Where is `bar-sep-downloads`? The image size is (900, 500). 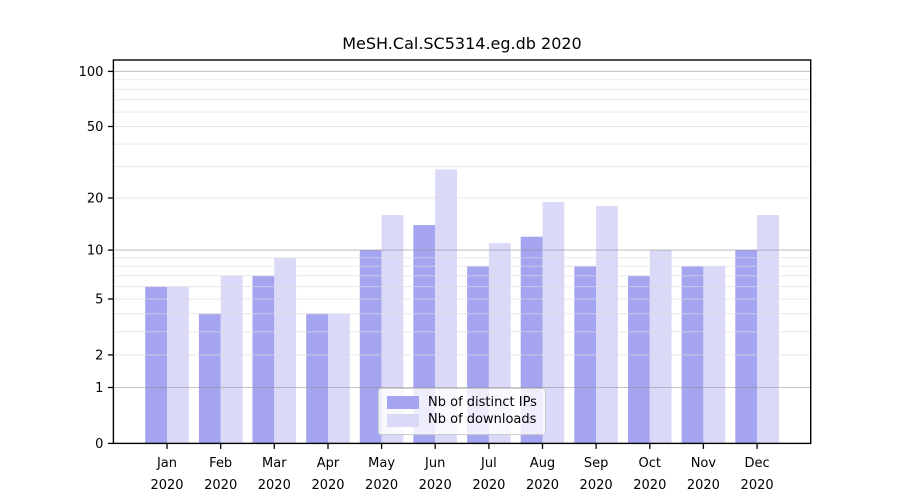
bar-sep-downloads is located at coordinates (607, 325).